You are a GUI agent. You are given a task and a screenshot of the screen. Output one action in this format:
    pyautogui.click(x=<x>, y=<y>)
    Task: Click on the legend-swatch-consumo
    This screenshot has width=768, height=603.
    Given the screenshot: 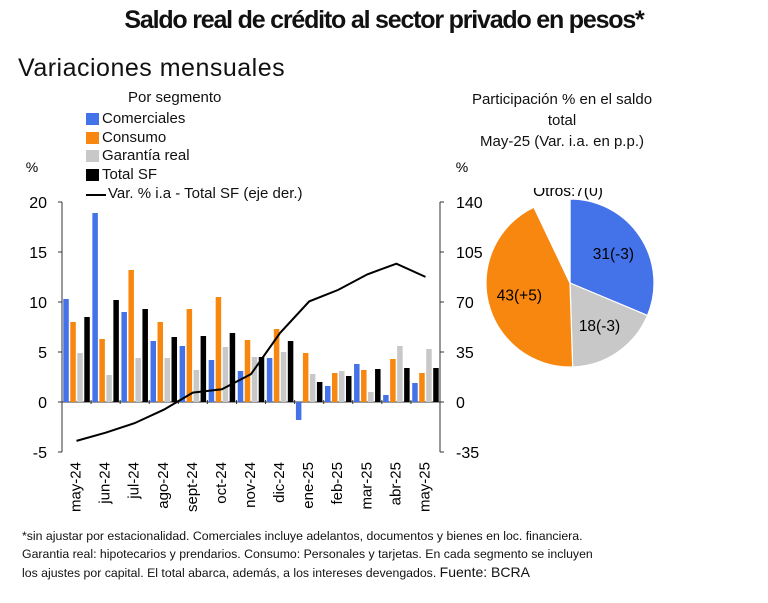 What is the action you would take?
    pyautogui.click(x=92, y=138)
    